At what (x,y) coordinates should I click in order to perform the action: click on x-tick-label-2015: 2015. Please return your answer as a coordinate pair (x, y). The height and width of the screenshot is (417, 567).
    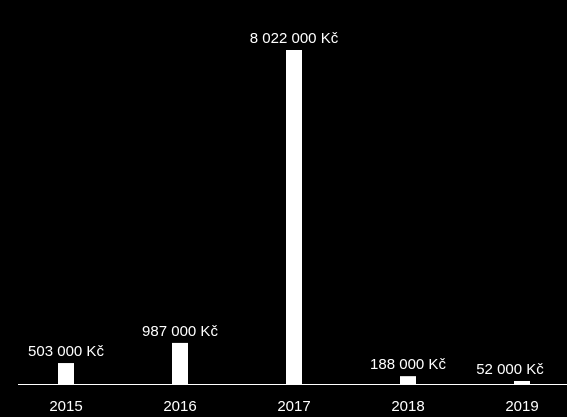
    Looking at the image, I should click on (65, 406).